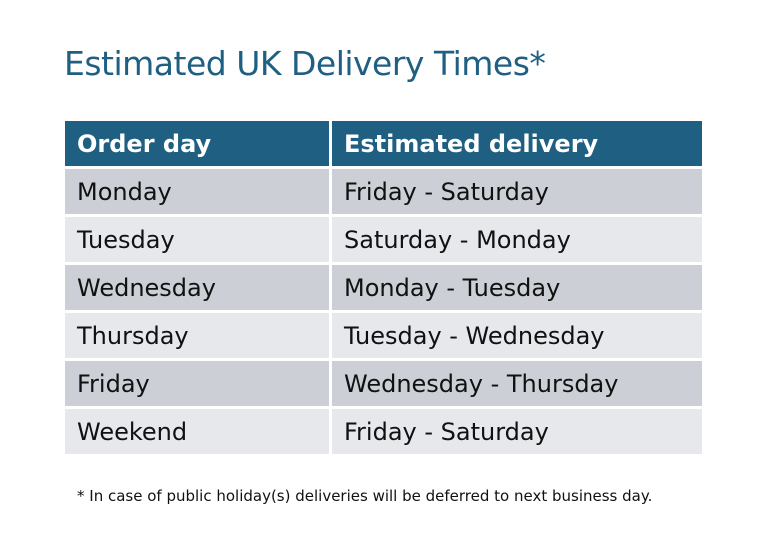 The image size is (769, 555). Describe the element at coordinates (197, 335) in the screenshot. I see `order-day-cell: Thursday` at that location.